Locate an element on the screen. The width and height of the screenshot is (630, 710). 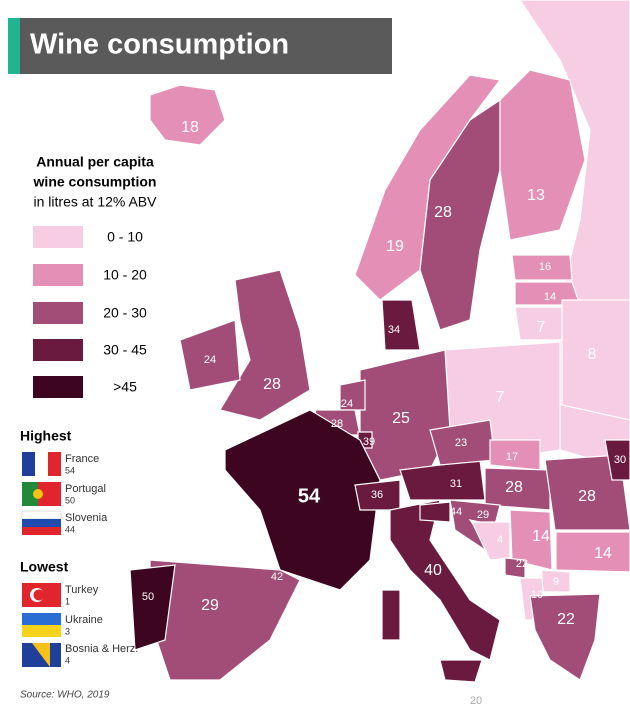
legend-title: wine consumption is located at coordinates (95, 182).